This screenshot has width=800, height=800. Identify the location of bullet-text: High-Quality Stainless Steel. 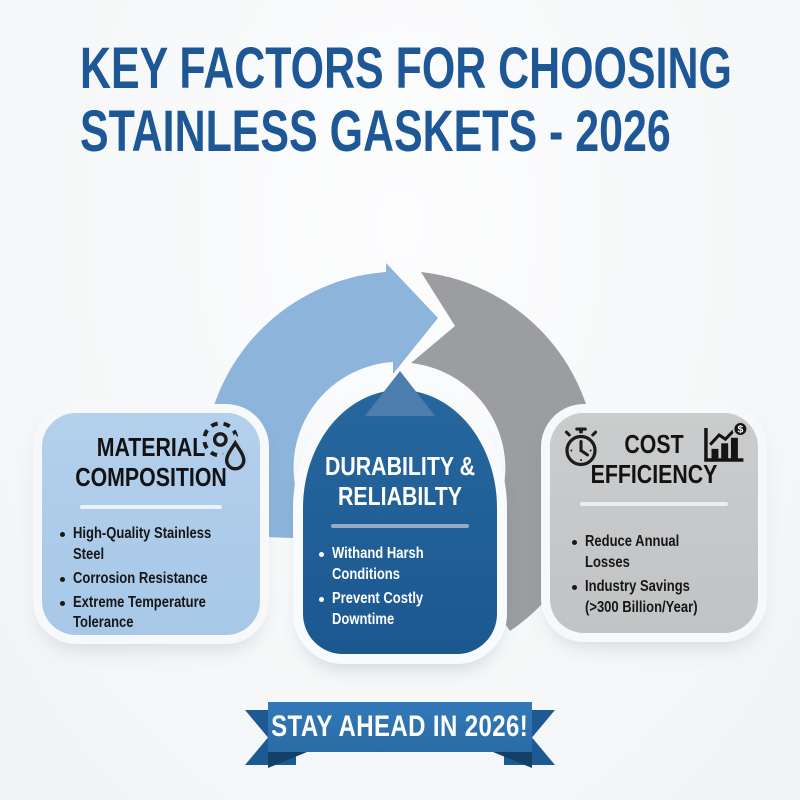
(142, 544).